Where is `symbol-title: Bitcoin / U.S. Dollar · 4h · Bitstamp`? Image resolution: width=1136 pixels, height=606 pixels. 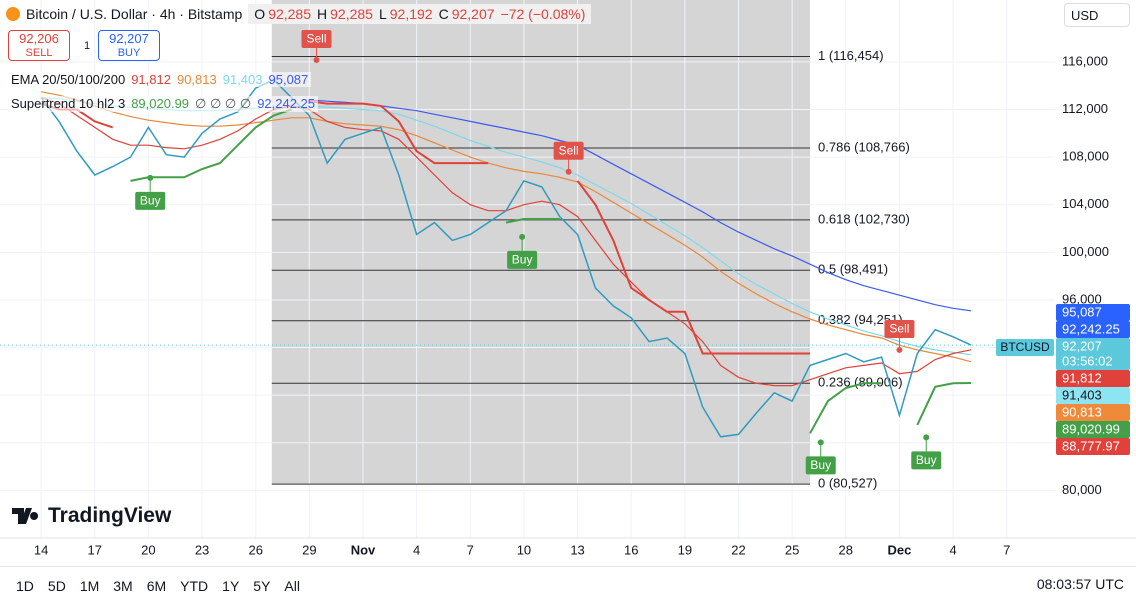 symbol-title: Bitcoin / U.S. Dollar · 4h · Bitstamp is located at coordinates (134, 14).